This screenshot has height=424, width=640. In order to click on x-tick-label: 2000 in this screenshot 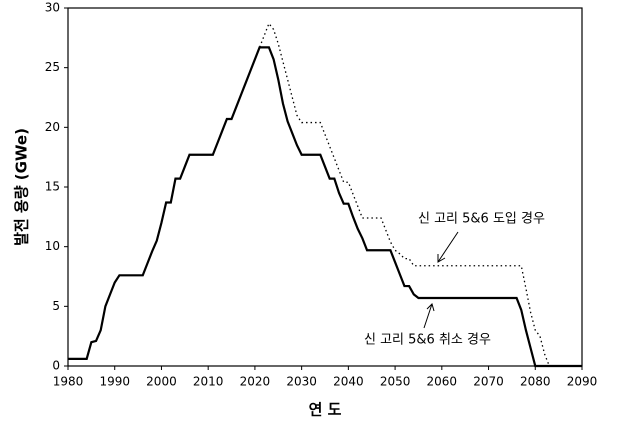, I will do `click(161, 382)`.